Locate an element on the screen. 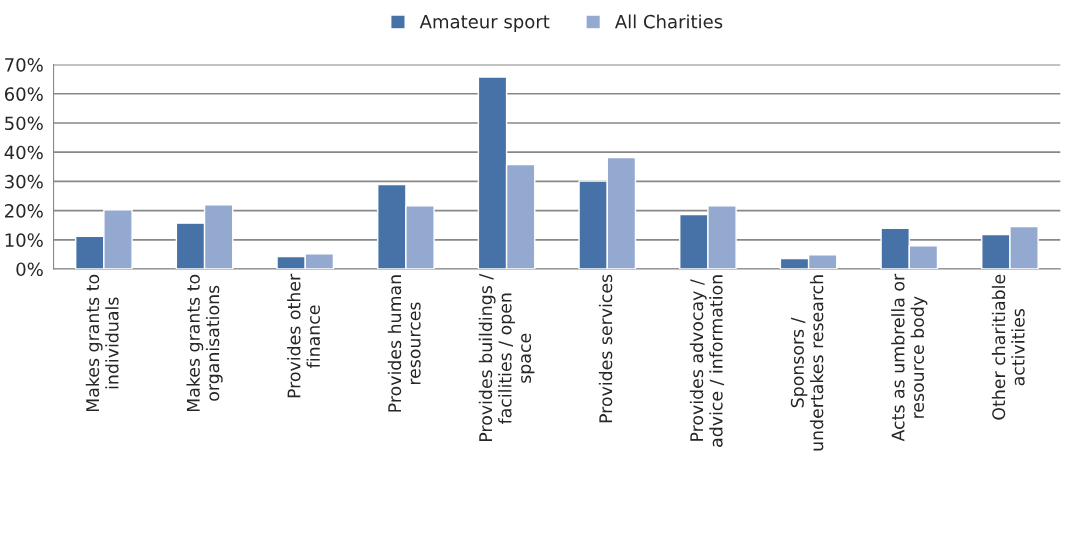 The width and height of the screenshot is (1071, 538). x-tick-label: Makes grants to individuals is located at coordinates (102, 343).